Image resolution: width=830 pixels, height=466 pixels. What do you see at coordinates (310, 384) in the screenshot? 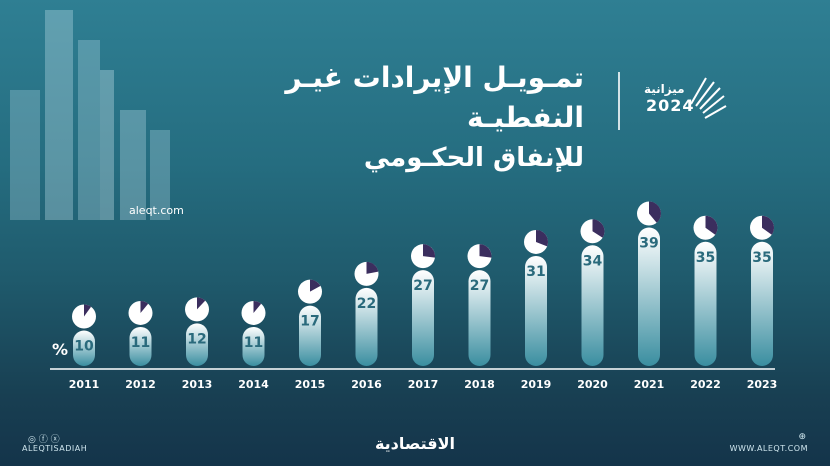
I see `x-tick-2015: 2015` at bounding box center [310, 384].